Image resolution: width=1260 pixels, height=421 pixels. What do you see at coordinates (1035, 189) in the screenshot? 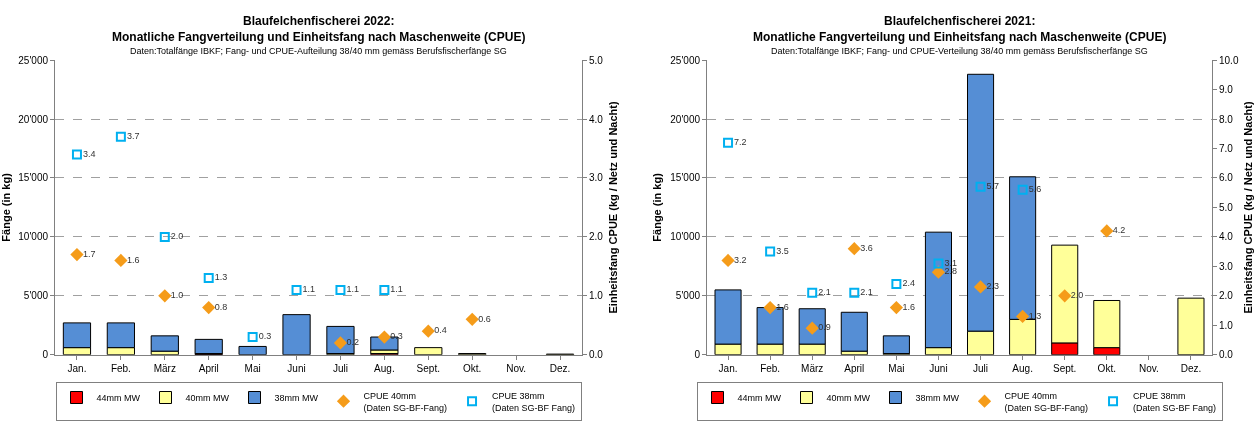
I see `data-label: 5.6` at bounding box center [1035, 189].